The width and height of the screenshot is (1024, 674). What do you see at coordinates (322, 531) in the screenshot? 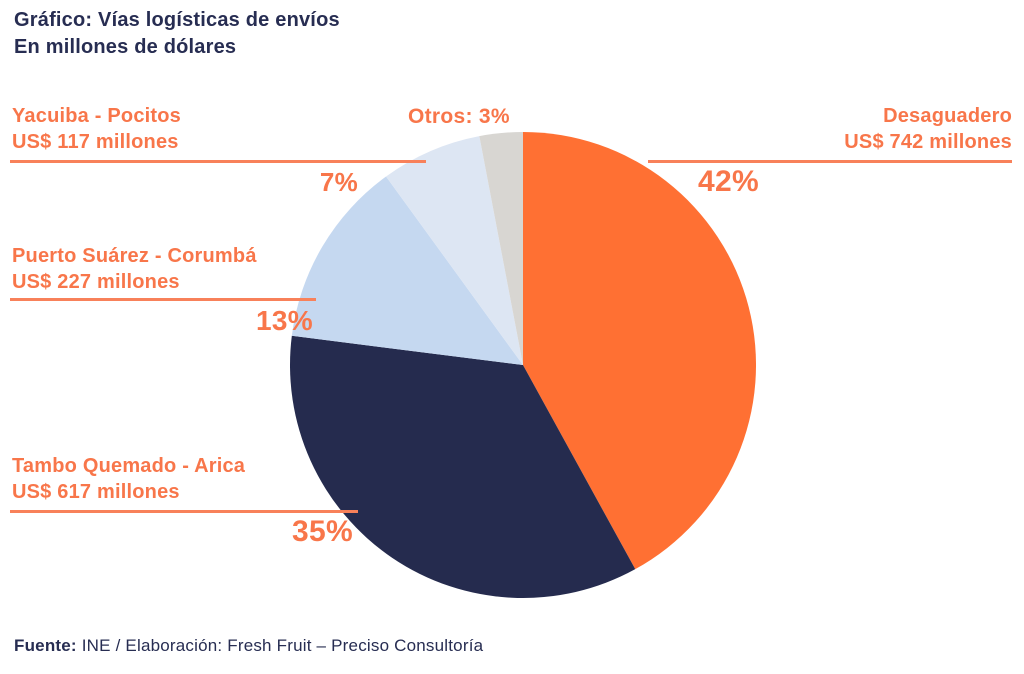
I see `pct-label-tambo-quemado: 35%` at bounding box center [322, 531].